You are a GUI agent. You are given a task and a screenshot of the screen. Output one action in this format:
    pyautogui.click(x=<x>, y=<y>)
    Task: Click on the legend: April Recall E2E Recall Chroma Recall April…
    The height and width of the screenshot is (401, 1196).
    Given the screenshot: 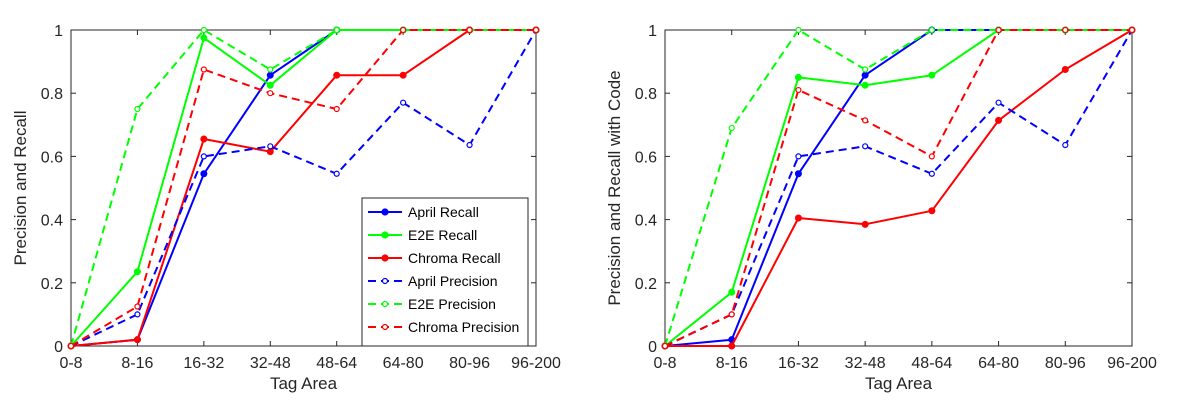 What is the action you would take?
    pyautogui.click(x=445, y=272)
    